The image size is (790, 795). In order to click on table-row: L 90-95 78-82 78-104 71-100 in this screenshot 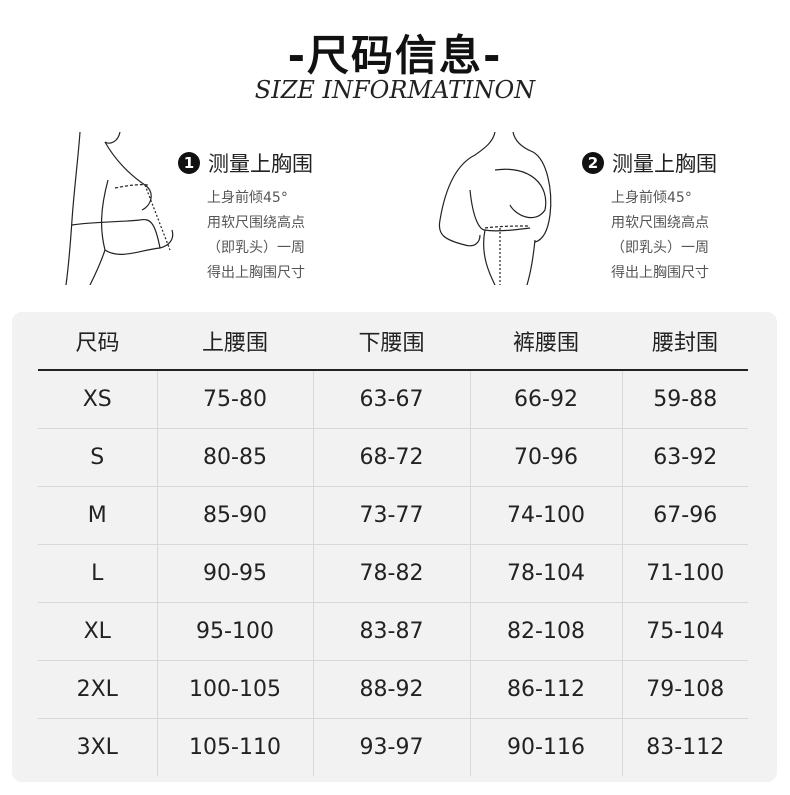, I will do `click(393, 573)`.